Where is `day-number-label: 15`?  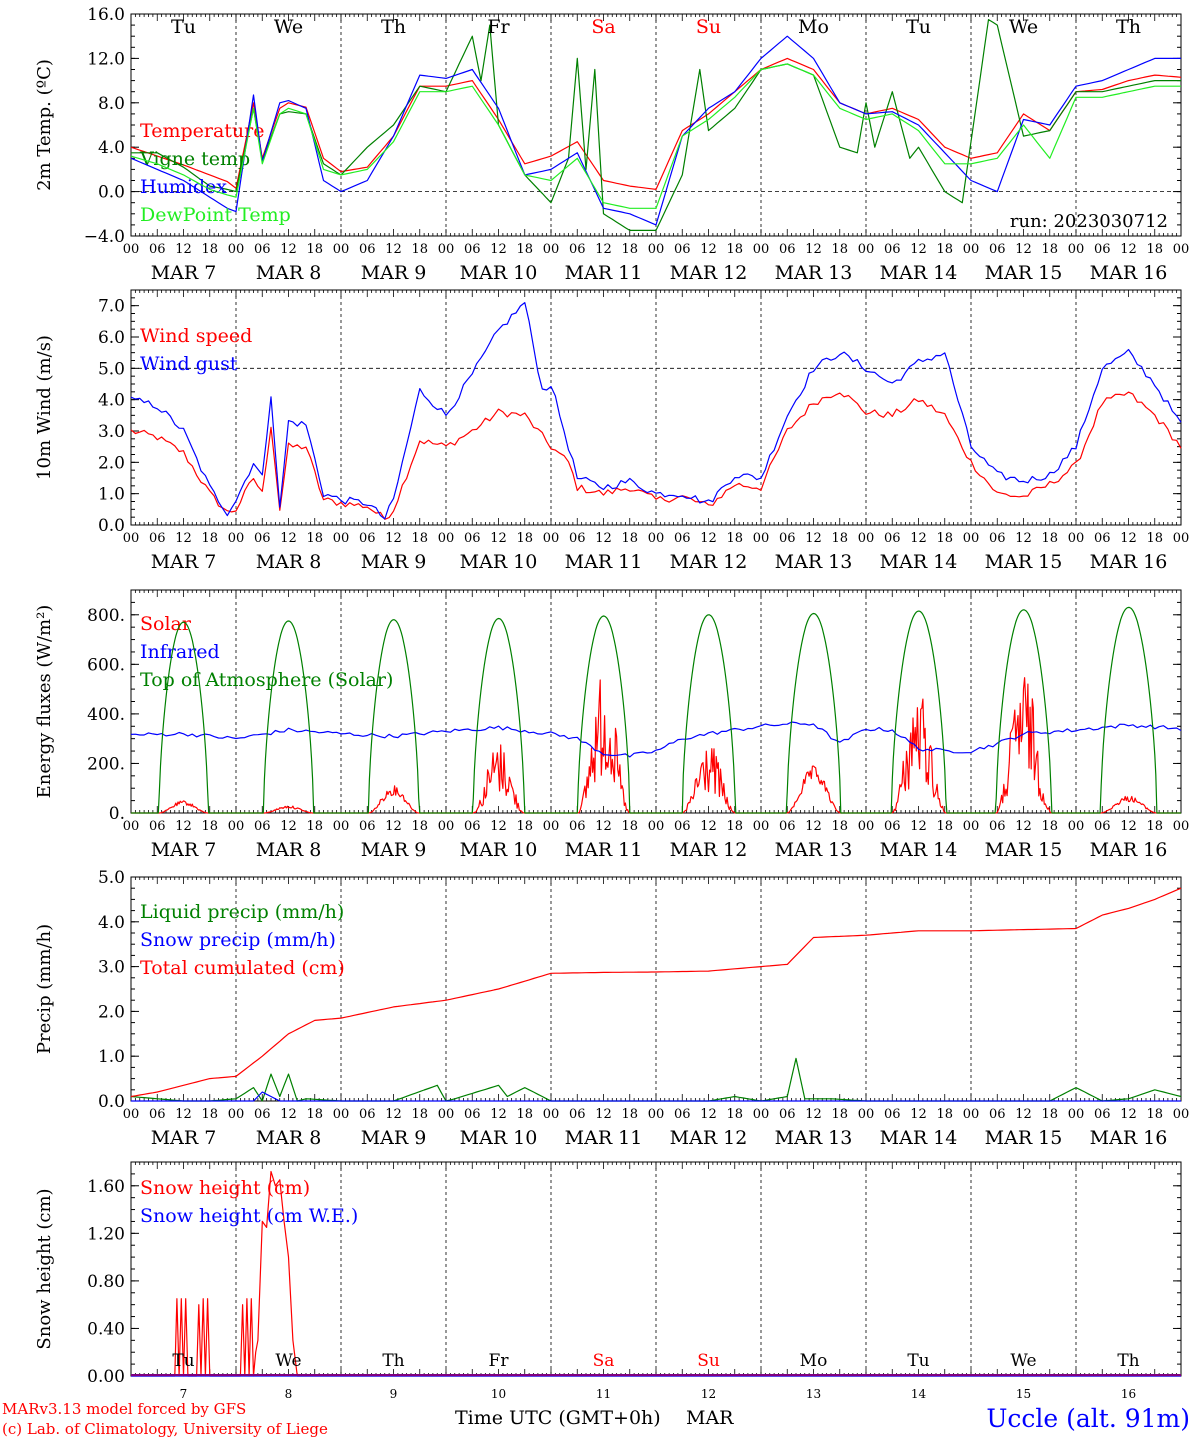 day-number-label: 15 is located at coordinates (1023, 1394).